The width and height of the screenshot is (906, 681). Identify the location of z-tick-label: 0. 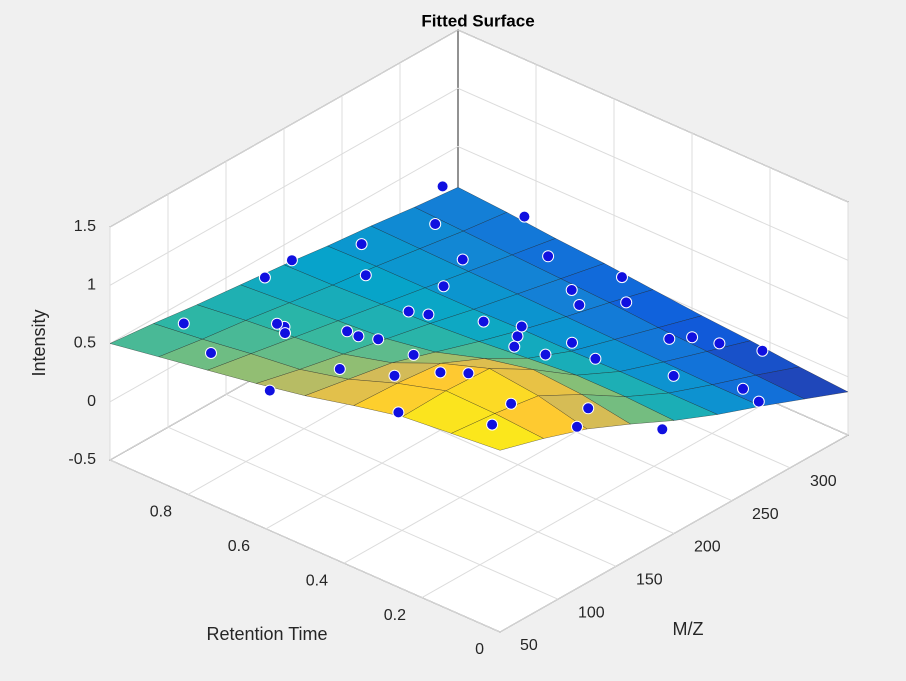
(91, 401).